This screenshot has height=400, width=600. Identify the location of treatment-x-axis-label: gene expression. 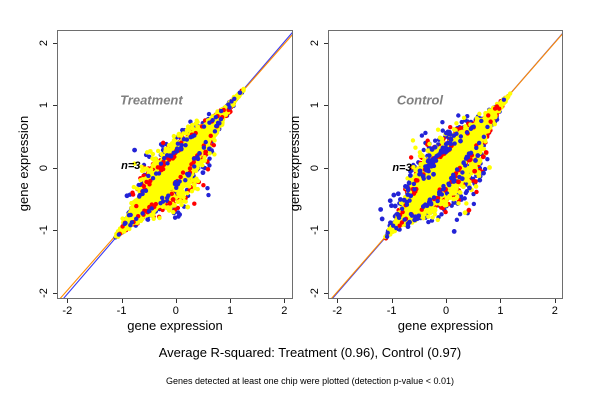
(175, 325).